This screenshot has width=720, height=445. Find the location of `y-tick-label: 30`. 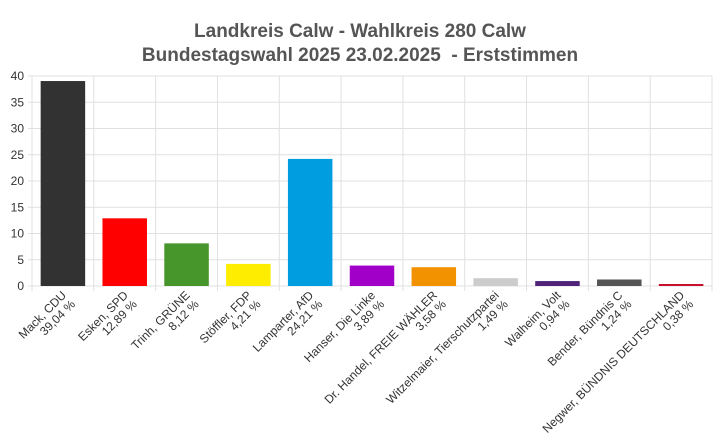

y-tick-label: 30 is located at coordinates (18, 129).